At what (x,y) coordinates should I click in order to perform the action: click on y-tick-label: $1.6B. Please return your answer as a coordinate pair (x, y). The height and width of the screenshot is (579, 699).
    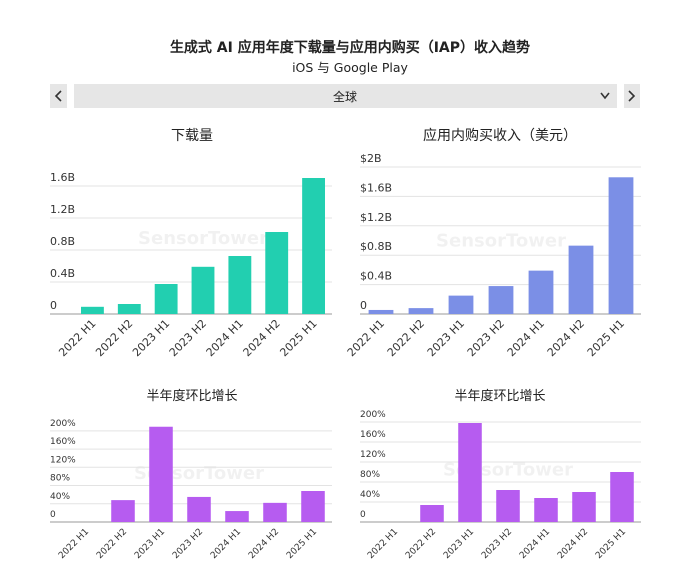
    Looking at the image, I should click on (376, 187).